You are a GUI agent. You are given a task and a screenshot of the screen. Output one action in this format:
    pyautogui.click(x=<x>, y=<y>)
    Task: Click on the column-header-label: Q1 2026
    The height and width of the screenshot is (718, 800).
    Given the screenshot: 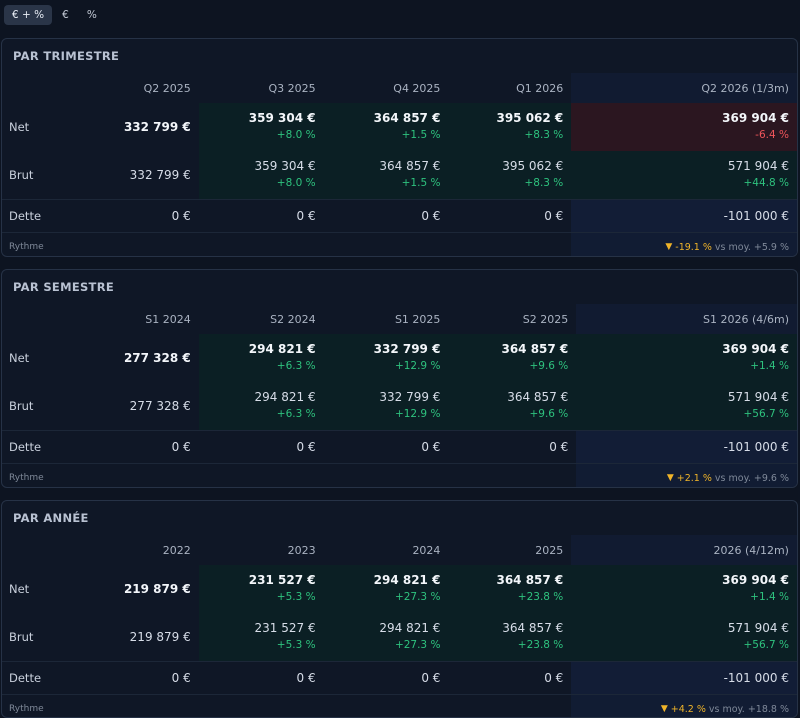 What is the action you would take?
    pyautogui.click(x=540, y=88)
    